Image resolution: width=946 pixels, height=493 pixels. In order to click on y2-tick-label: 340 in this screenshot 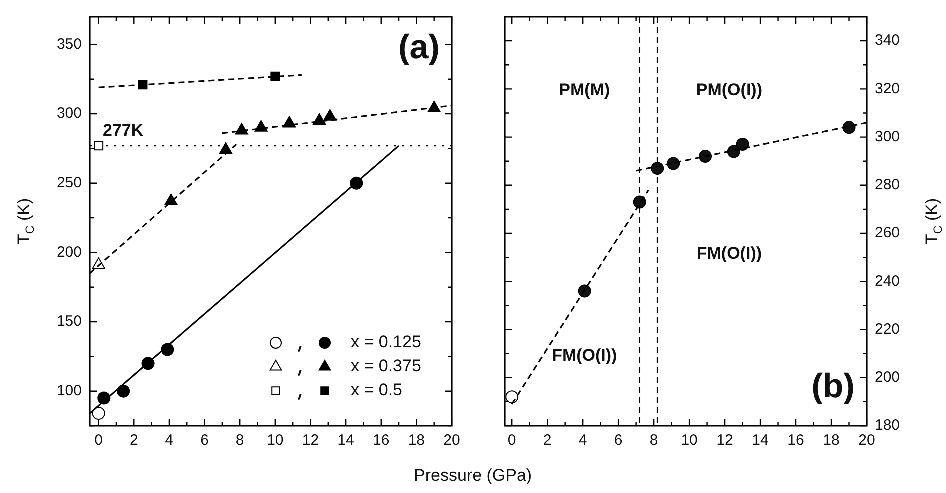, I will do `click(887, 41)`.